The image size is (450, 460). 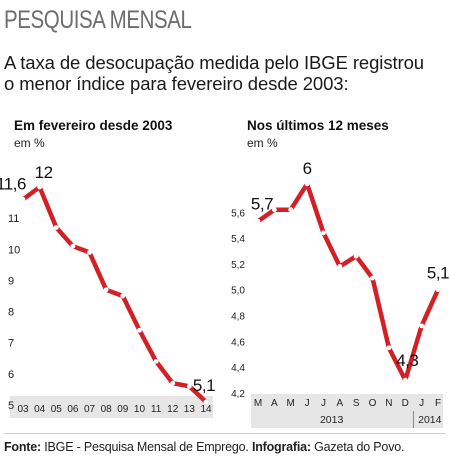 What do you see at coordinates (438, 273) in the screenshot?
I see `right-data-label-11: 5,1` at bounding box center [438, 273].